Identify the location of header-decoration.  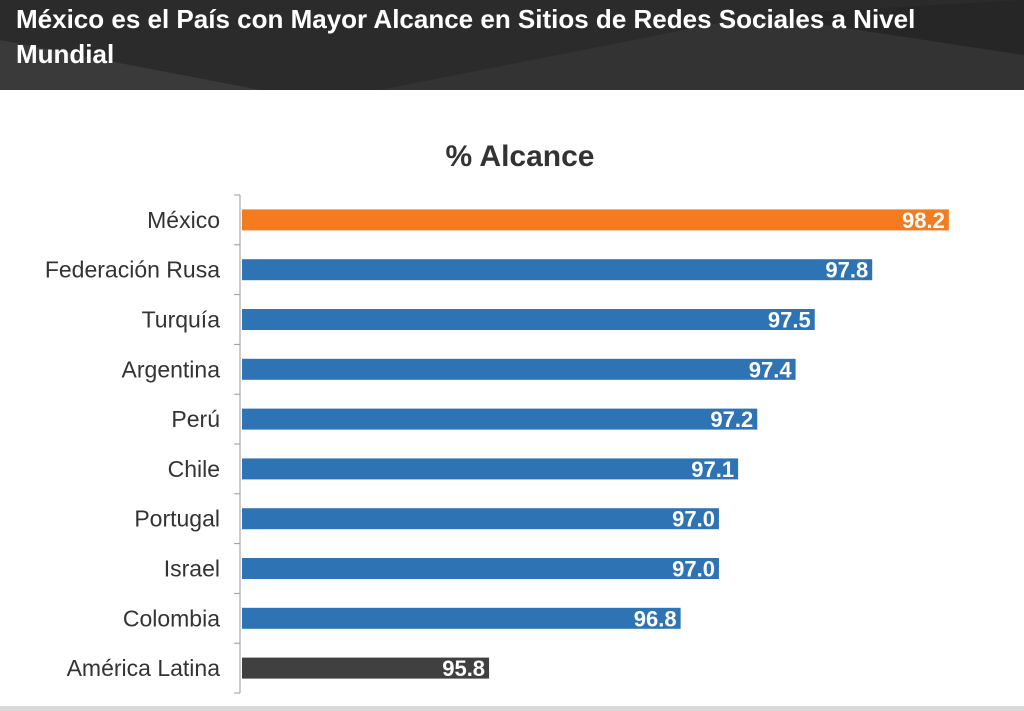
(512, 45).